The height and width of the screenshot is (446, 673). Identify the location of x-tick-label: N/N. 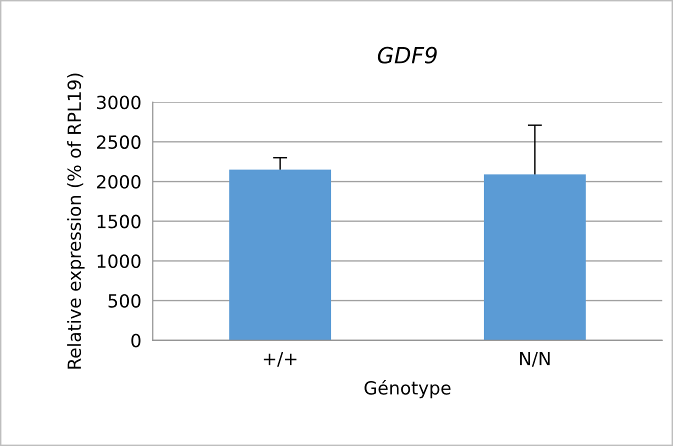
(535, 359).